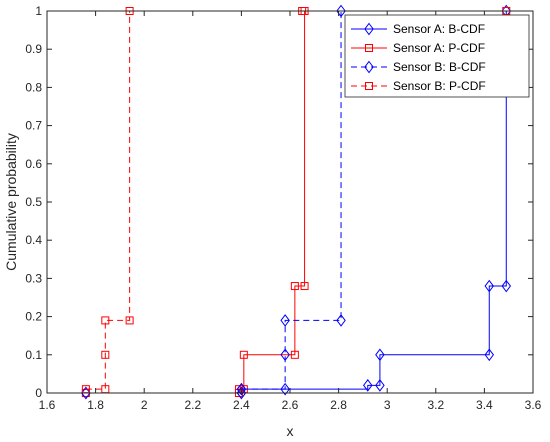  I want to click on legend-entry: Sensor B: P-CDF, so click(418, 86).